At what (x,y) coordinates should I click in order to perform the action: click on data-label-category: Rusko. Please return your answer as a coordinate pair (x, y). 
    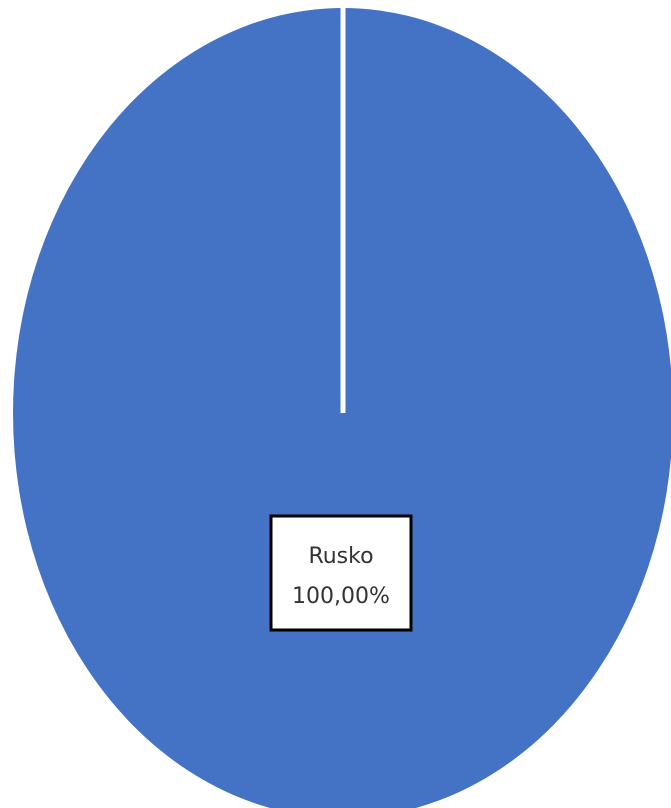
    Looking at the image, I should click on (340, 556).